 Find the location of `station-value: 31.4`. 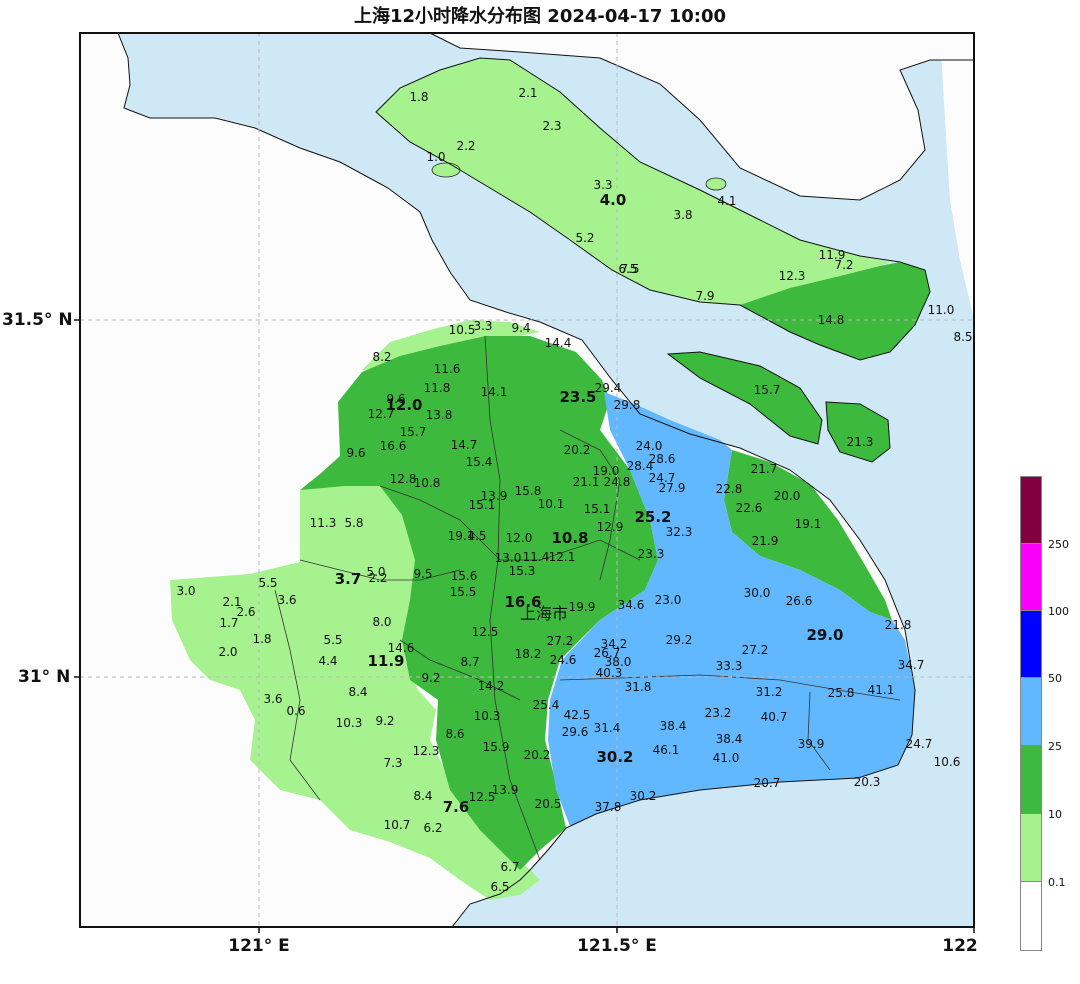

station-value: 31.4 is located at coordinates (607, 728).